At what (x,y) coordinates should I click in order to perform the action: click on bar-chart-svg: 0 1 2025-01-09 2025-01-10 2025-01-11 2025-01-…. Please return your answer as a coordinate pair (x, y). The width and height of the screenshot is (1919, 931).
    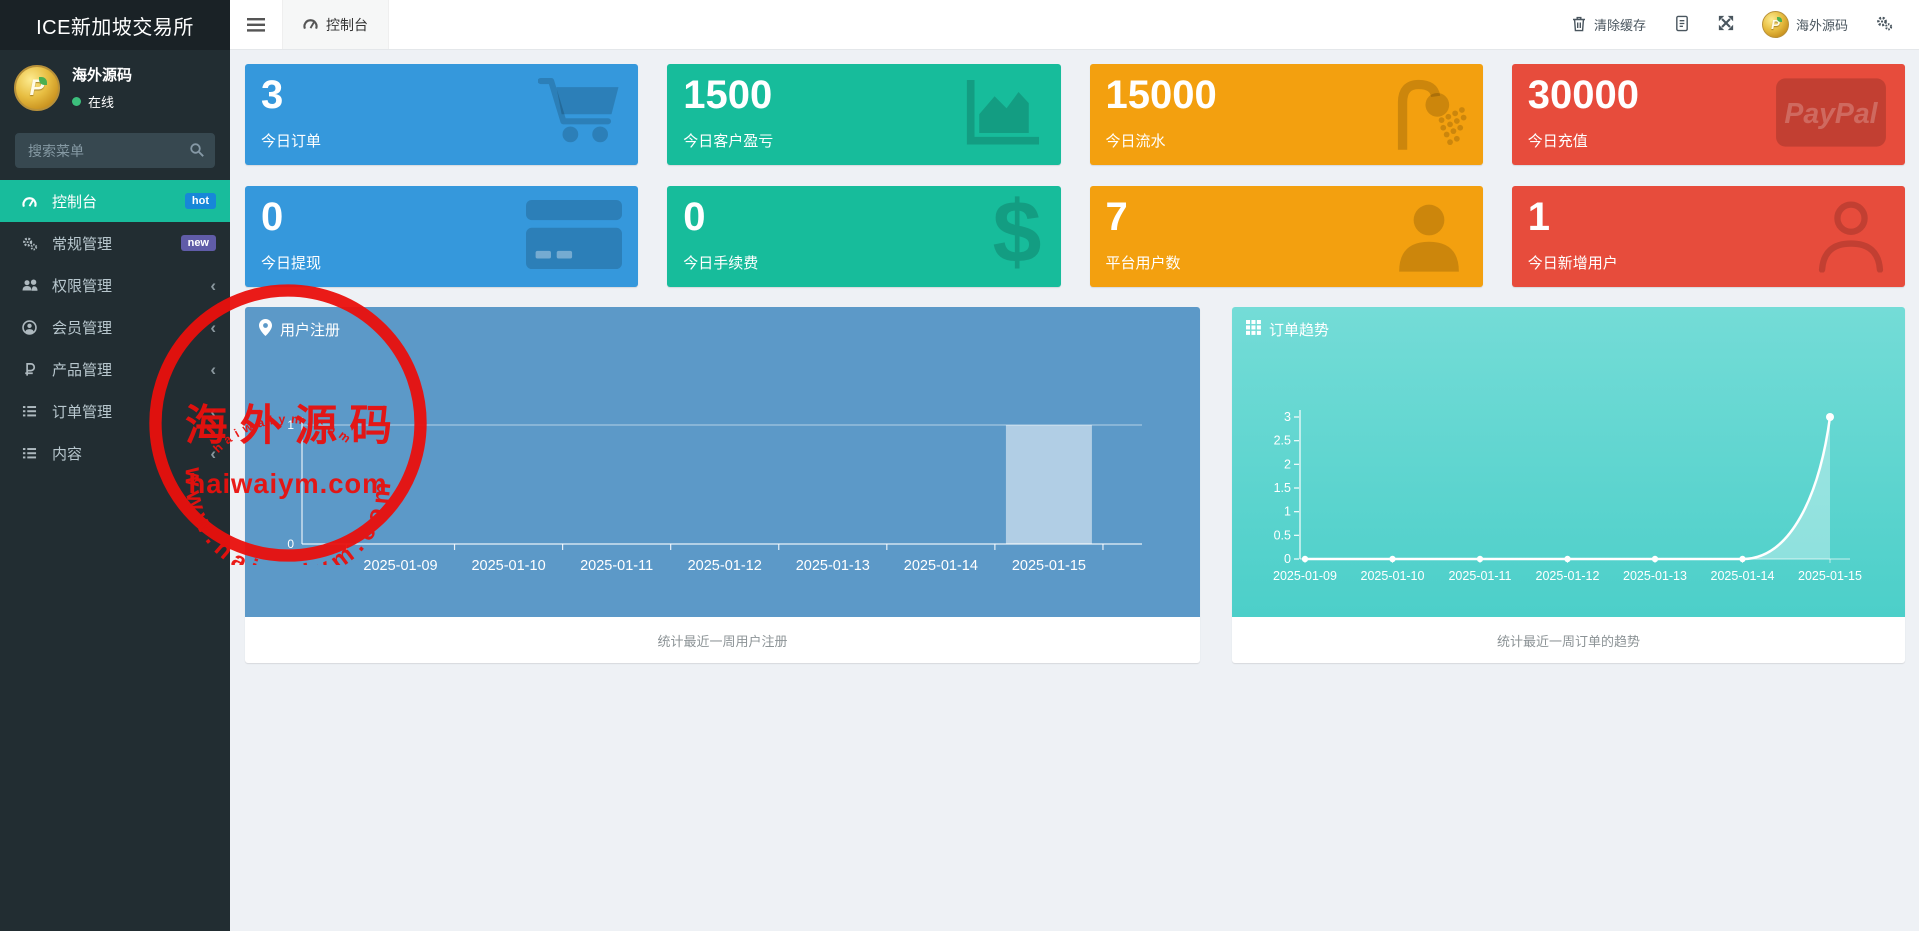
    Looking at the image, I should click on (714, 495).